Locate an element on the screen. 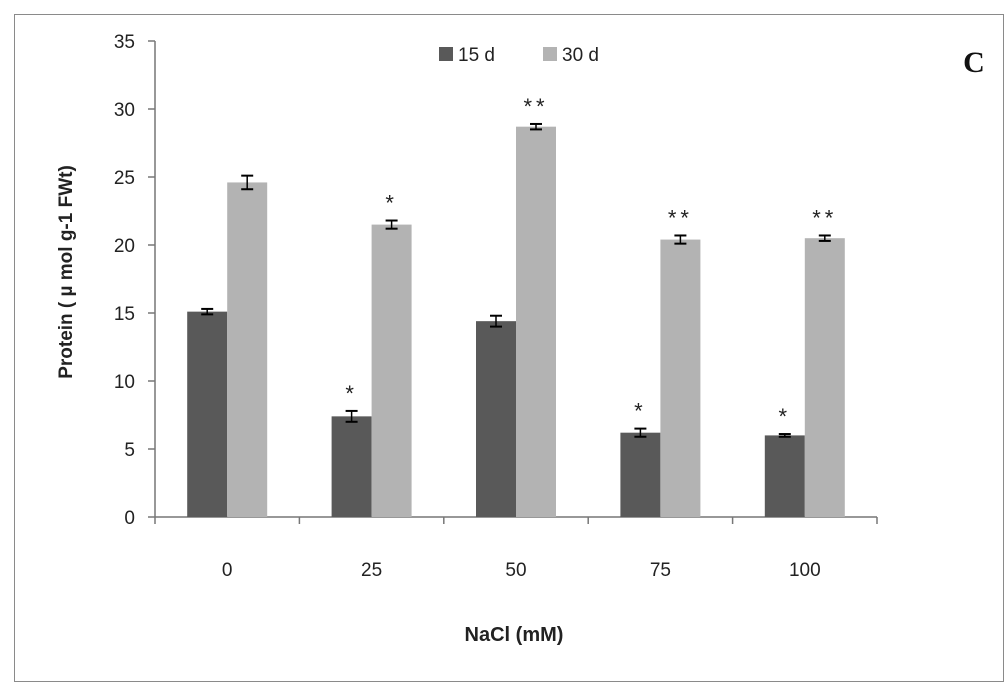 The width and height of the screenshot is (1007, 687). y-tick-label: 35 is located at coordinates (124, 42).